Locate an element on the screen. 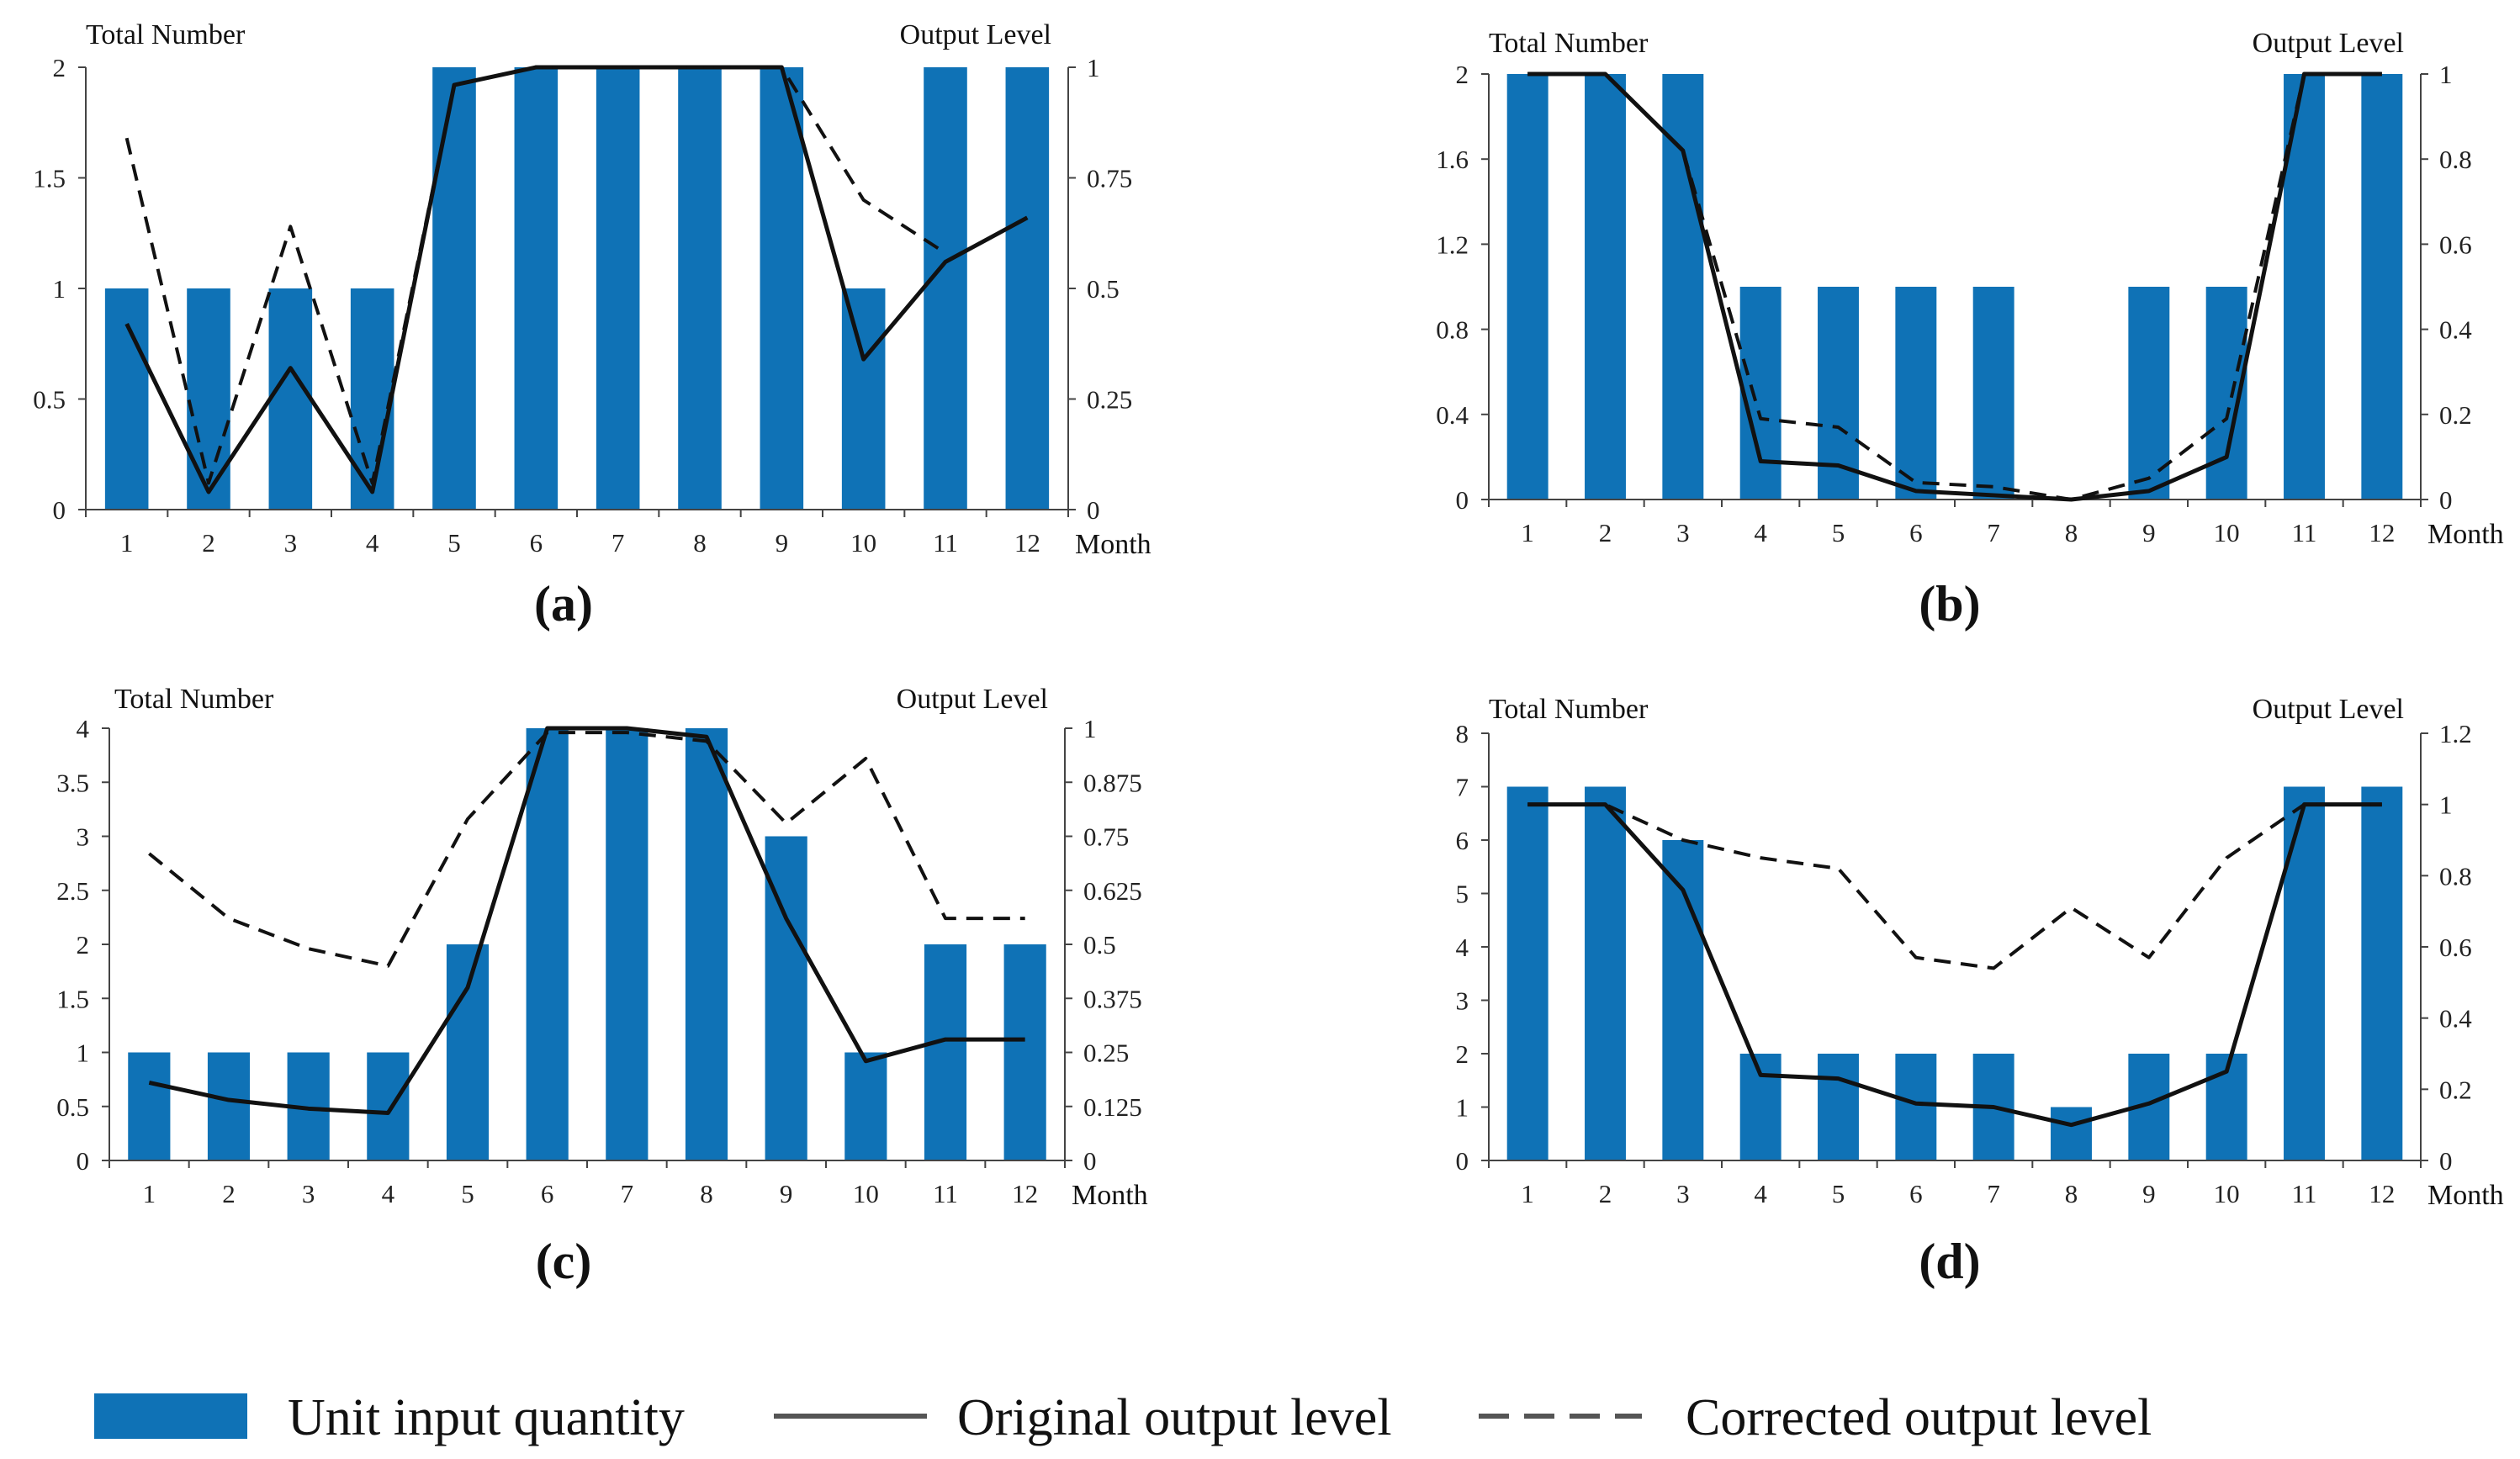  legend-bar-label: Unit input quantity is located at coordinates (486, 1417).